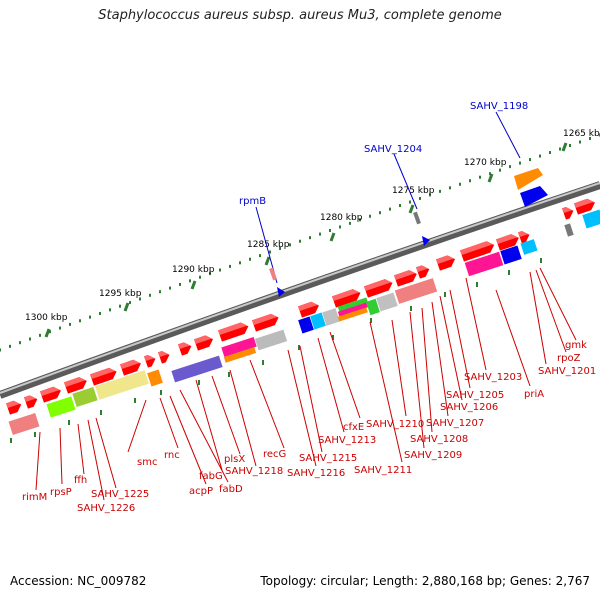  I want to click on gene-label: SAHV_1226, so click(106, 508).